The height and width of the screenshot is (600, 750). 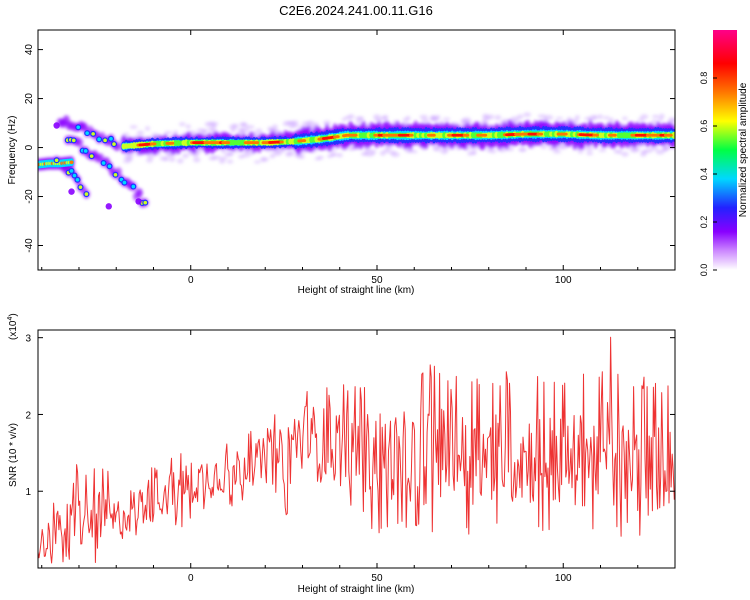 What do you see at coordinates (13, 455) in the screenshot?
I see `snr-y-axis-label: SNR (10 * v/v)` at bounding box center [13, 455].